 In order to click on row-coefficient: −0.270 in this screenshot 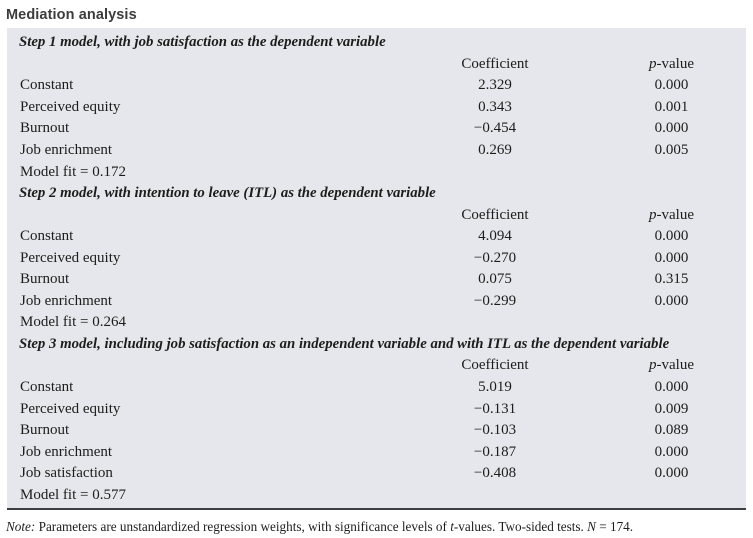, I will do `click(495, 257)`.